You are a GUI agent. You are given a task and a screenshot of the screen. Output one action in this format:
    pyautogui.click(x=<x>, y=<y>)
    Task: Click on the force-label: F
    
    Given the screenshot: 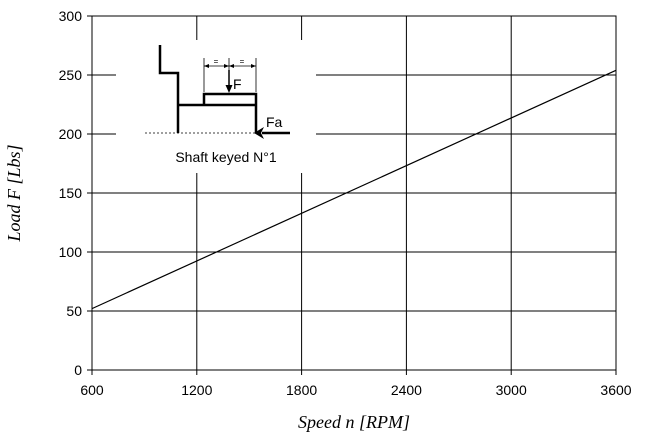 What is the action you would take?
    pyautogui.click(x=237, y=84)
    